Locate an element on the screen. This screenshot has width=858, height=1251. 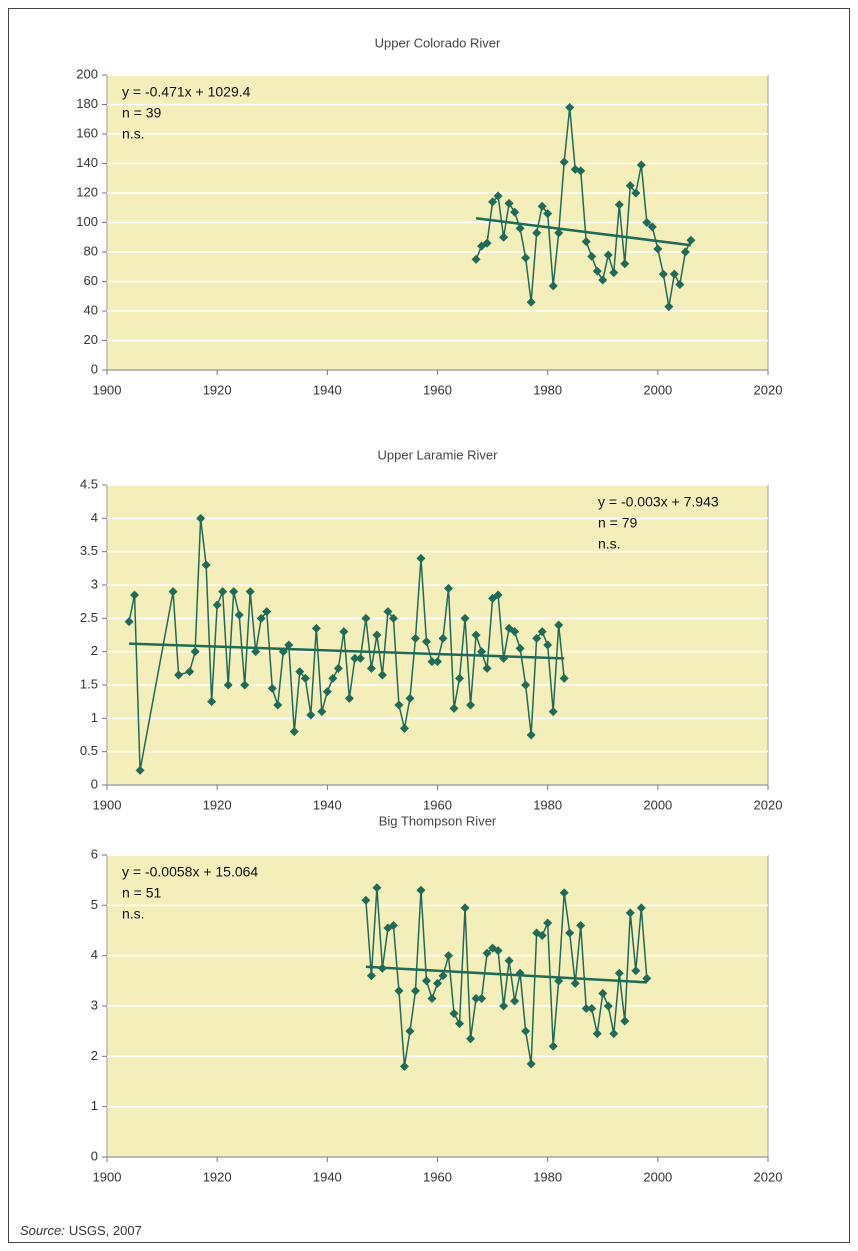
annotation: n.s. is located at coordinates (133, 914).